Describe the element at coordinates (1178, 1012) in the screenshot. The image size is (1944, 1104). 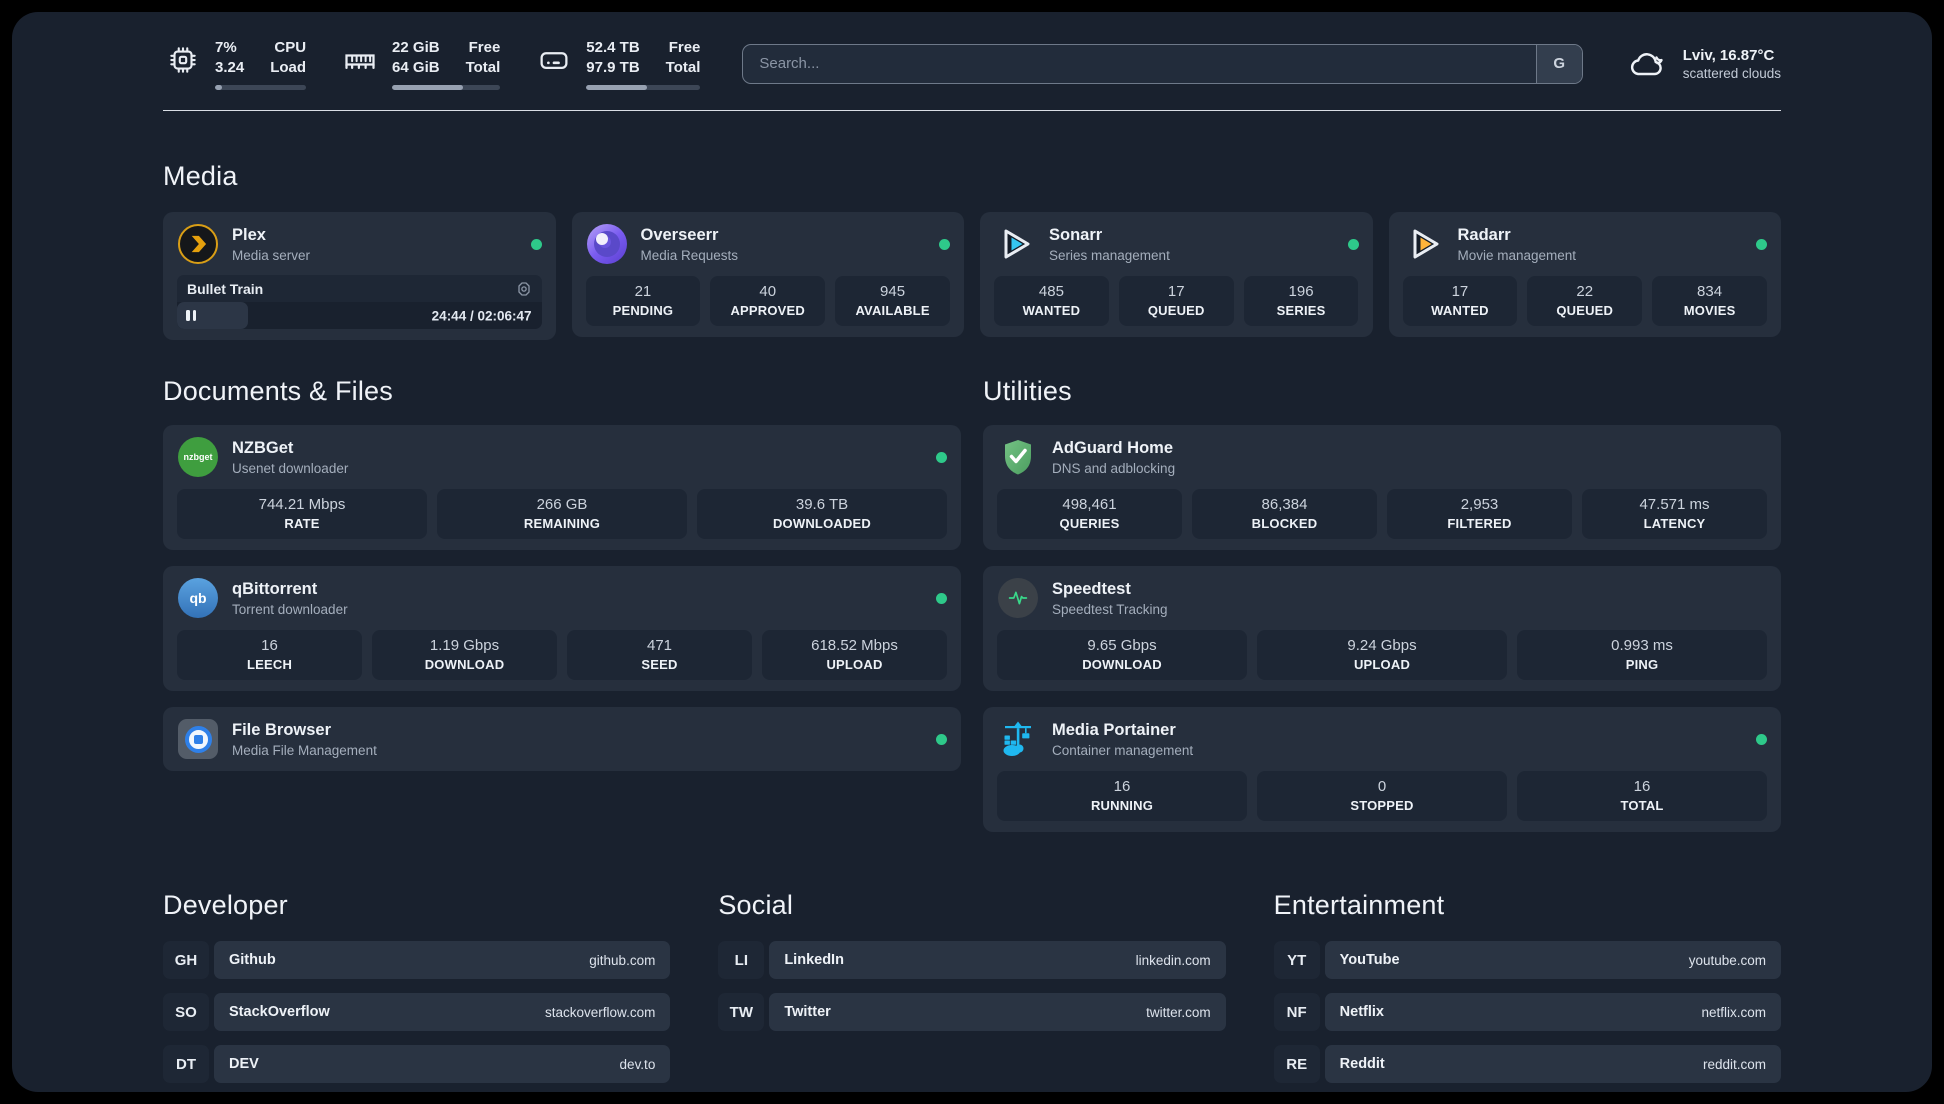
I see `bookmark-url: twitter.com` at that location.